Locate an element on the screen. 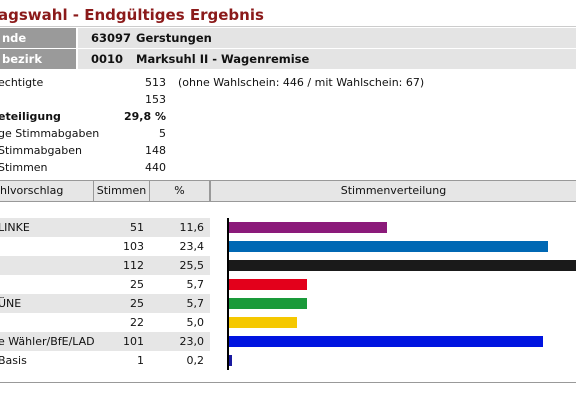 The image size is (576, 400). table-row: 103 23,4 is located at coordinates (288, 246).